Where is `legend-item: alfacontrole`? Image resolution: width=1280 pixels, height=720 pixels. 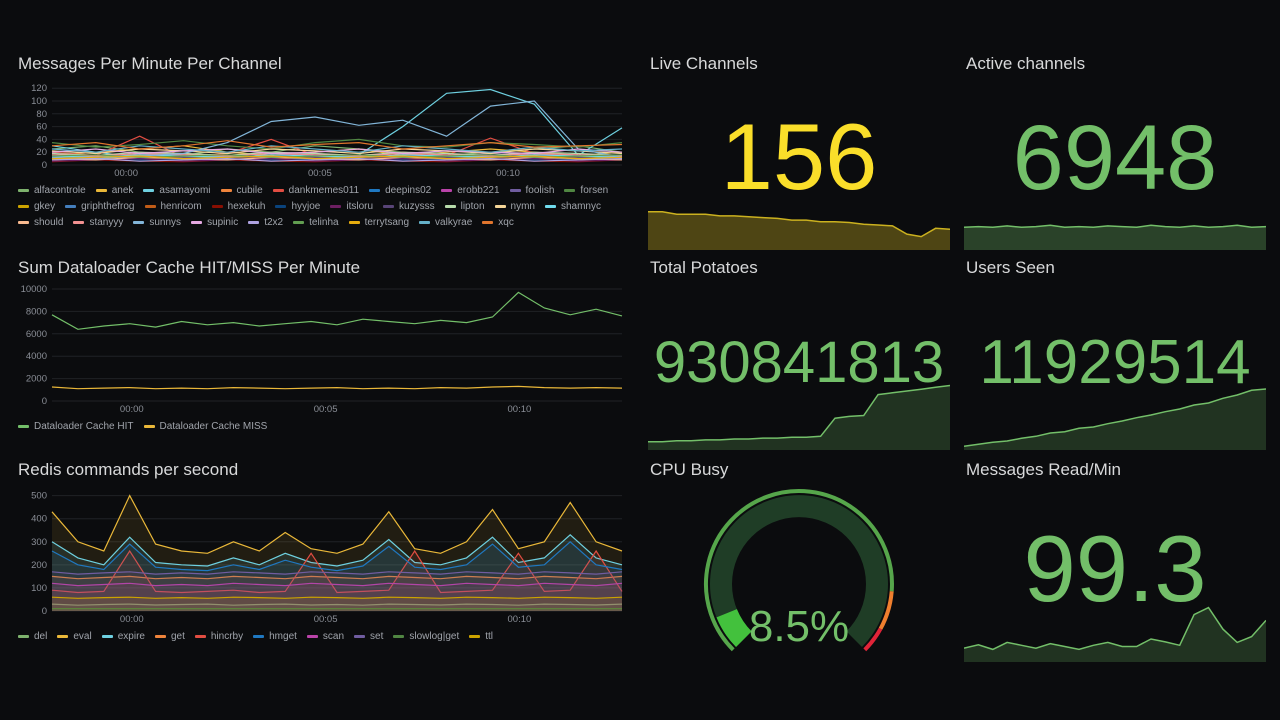
legend-item: alfacontrole is located at coordinates (52, 190).